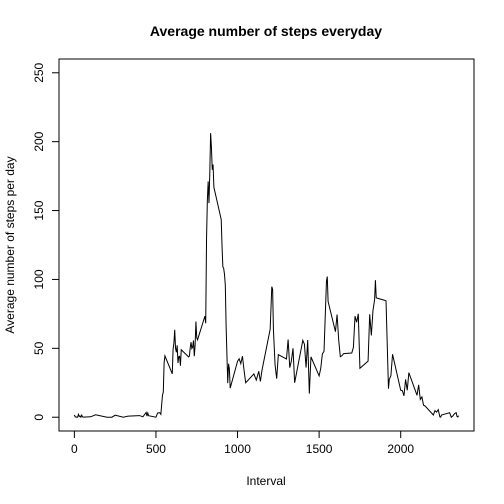 The image size is (504, 504). Describe the element at coordinates (39, 141) in the screenshot. I see `y-tick-label: 200` at that location.